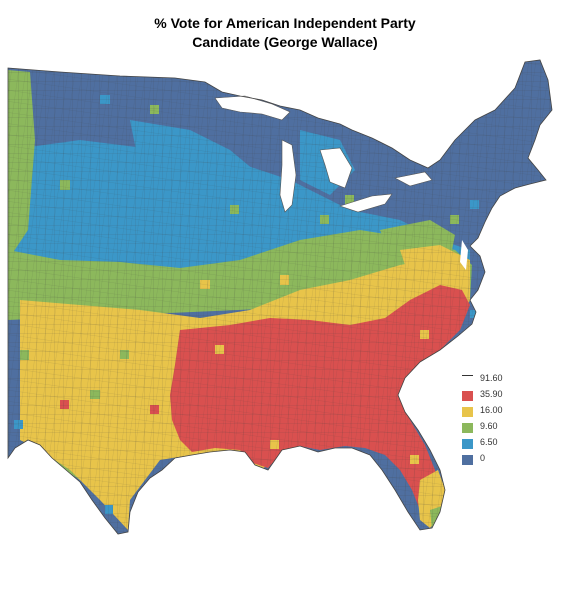  Describe the element at coordinates (464, 255) in the screenshot. I see `chesapeake-bay` at that location.